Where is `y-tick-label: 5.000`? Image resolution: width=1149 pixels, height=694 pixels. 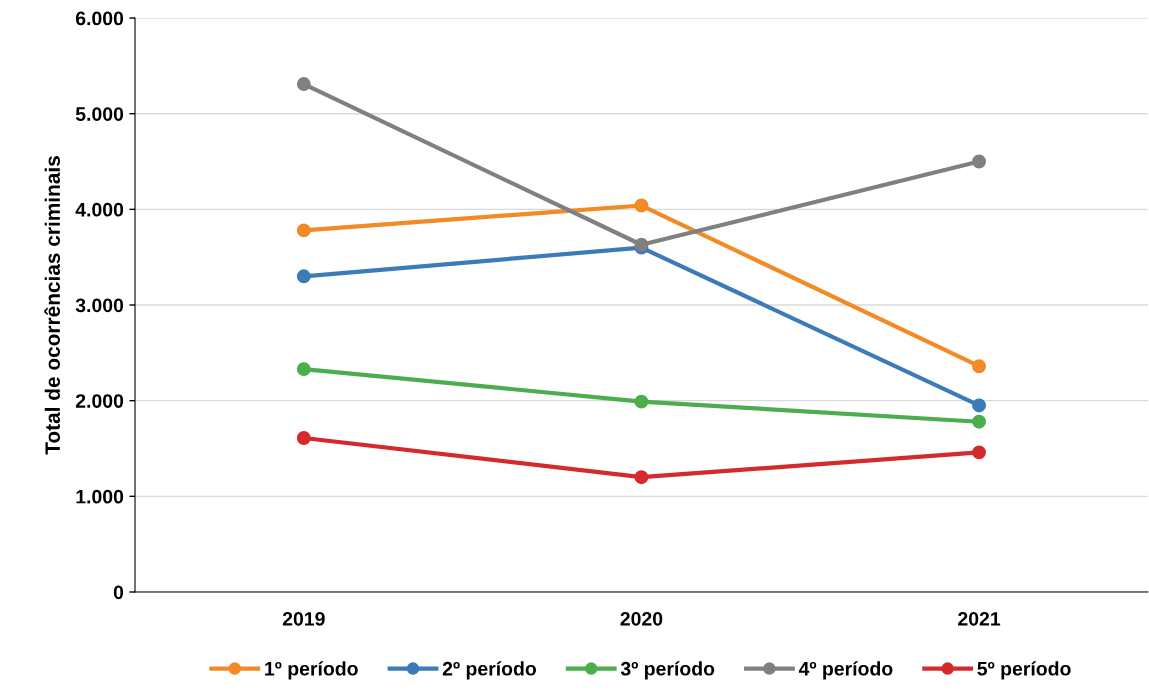
y-tick-label: 5.000 is located at coordinates (99, 114).